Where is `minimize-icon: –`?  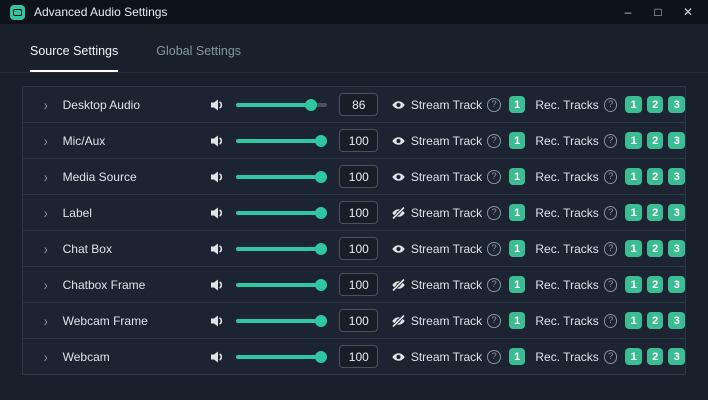 minimize-icon: – is located at coordinates (628, 12).